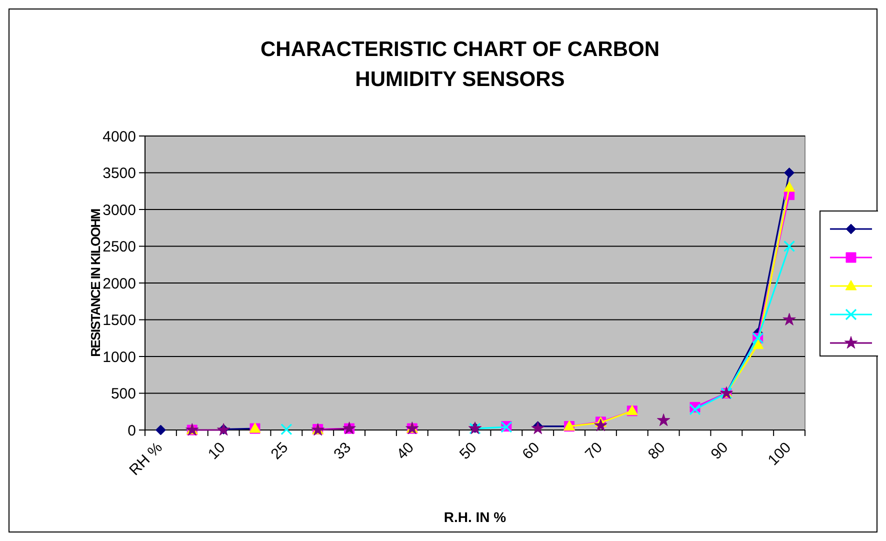 The height and width of the screenshot is (541, 886). Describe the element at coordinates (779, 454) in the screenshot. I see `x-tick-label: 100` at that location.